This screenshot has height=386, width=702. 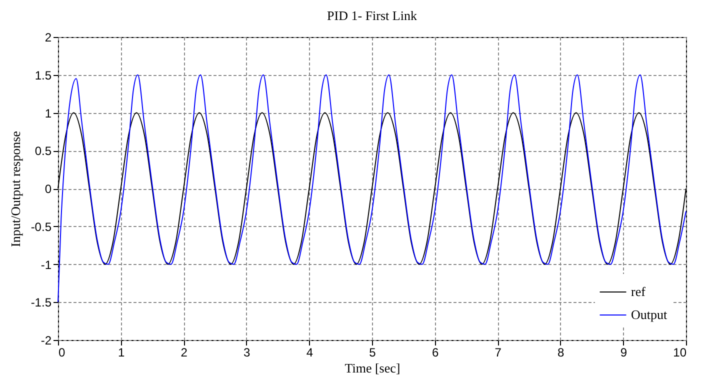 I want to click on x-tick-label: 7, so click(x=498, y=353).